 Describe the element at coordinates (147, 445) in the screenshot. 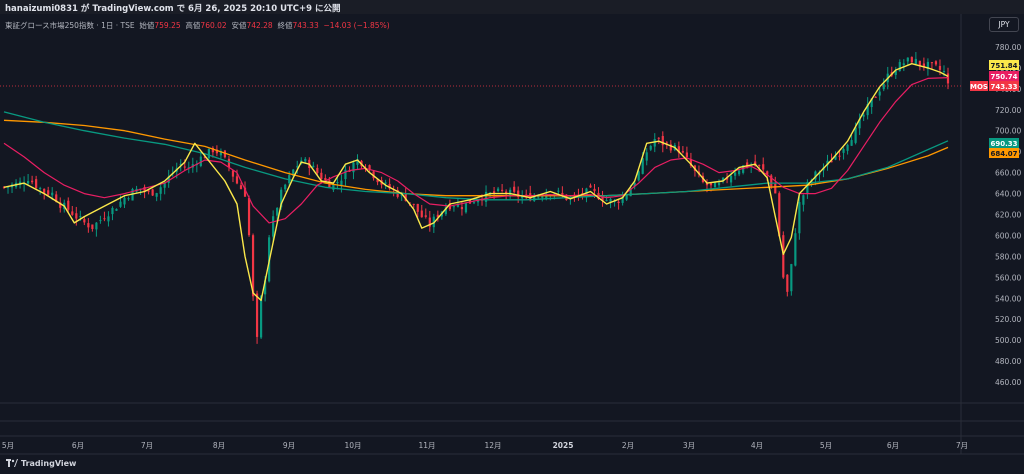

I see `x-tick-label: 7月` at that location.